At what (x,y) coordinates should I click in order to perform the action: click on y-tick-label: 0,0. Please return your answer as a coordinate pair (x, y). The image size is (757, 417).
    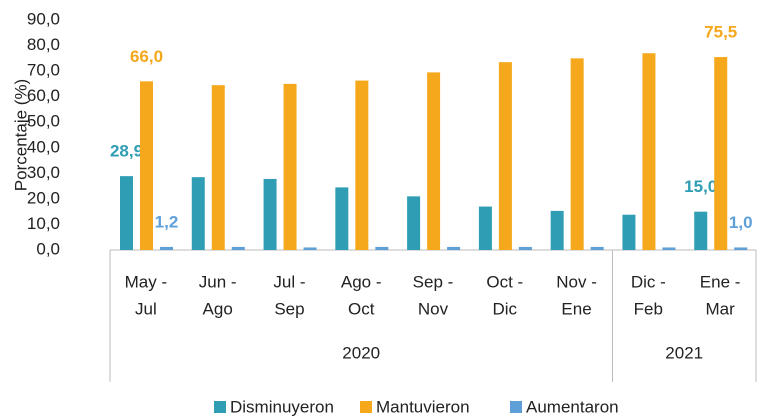
    Looking at the image, I should click on (48, 248).